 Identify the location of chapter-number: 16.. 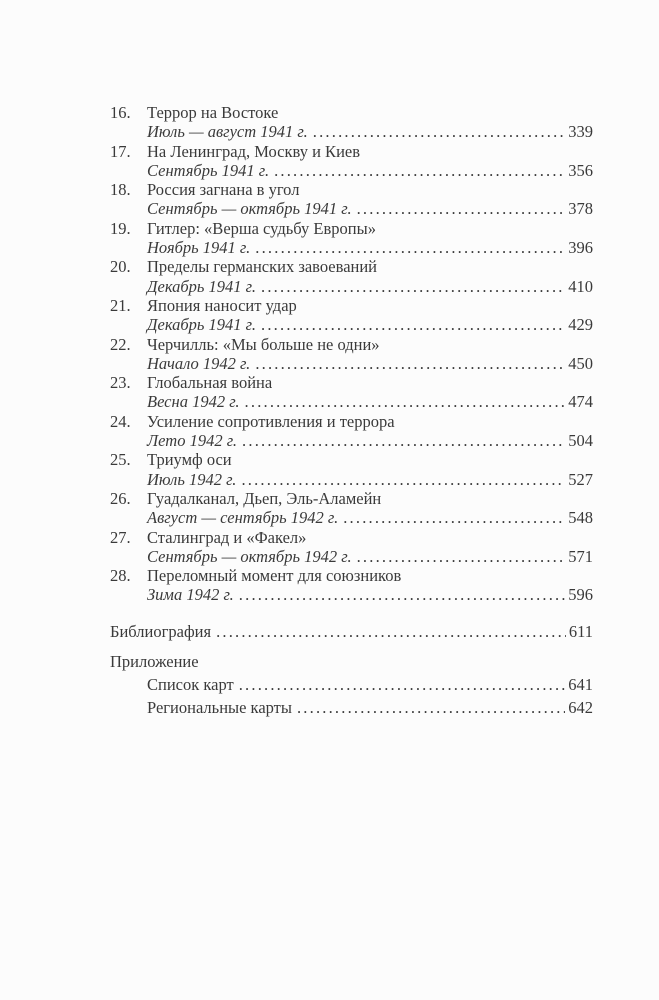
(120, 112).